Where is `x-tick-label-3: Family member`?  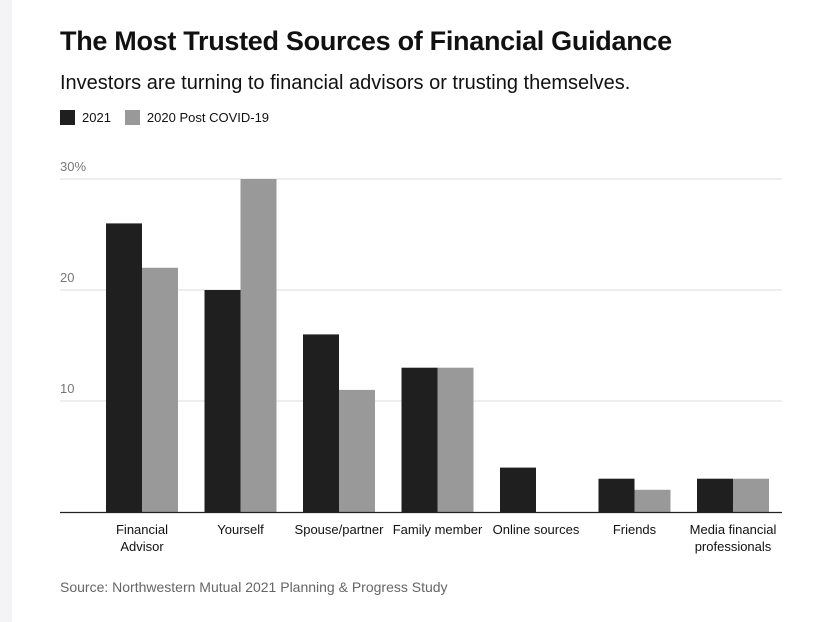
x-tick-label-3: Family member is located at coordinates (438, 529).